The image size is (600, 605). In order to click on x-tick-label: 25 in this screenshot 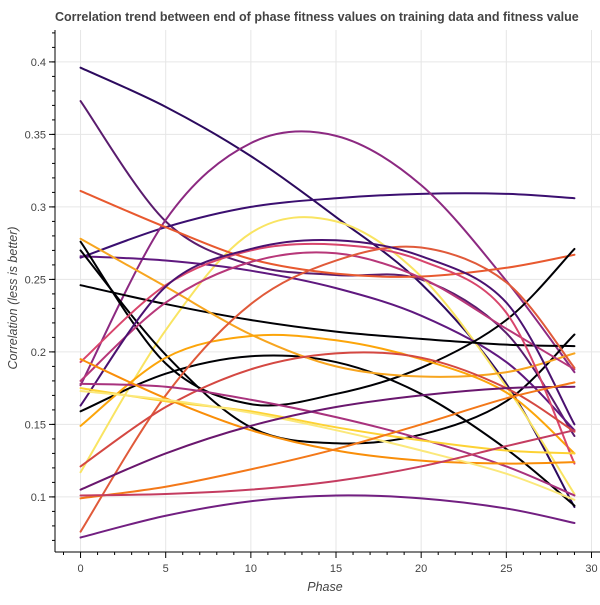, I will do `click(506, 569)`.